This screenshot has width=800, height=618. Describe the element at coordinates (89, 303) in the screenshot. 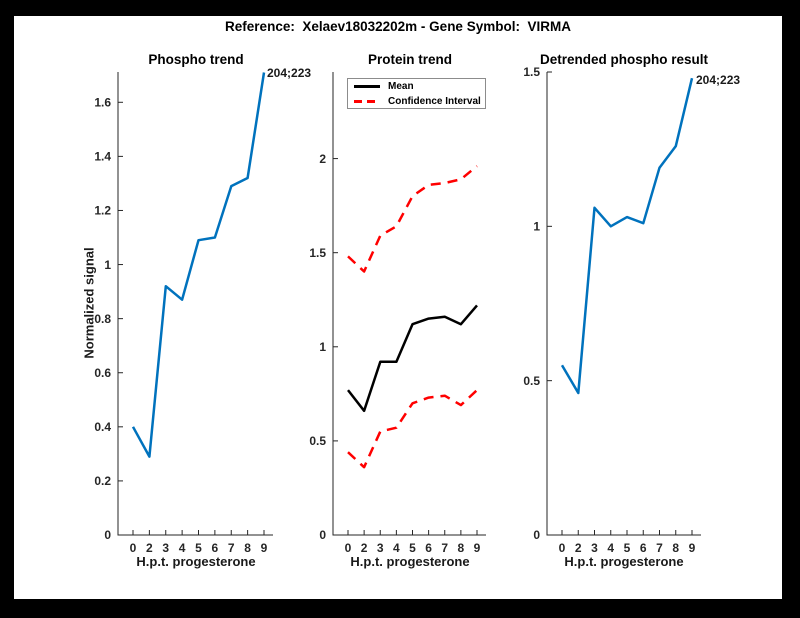

I see `y-axis-label: Normalized signal` at that location.